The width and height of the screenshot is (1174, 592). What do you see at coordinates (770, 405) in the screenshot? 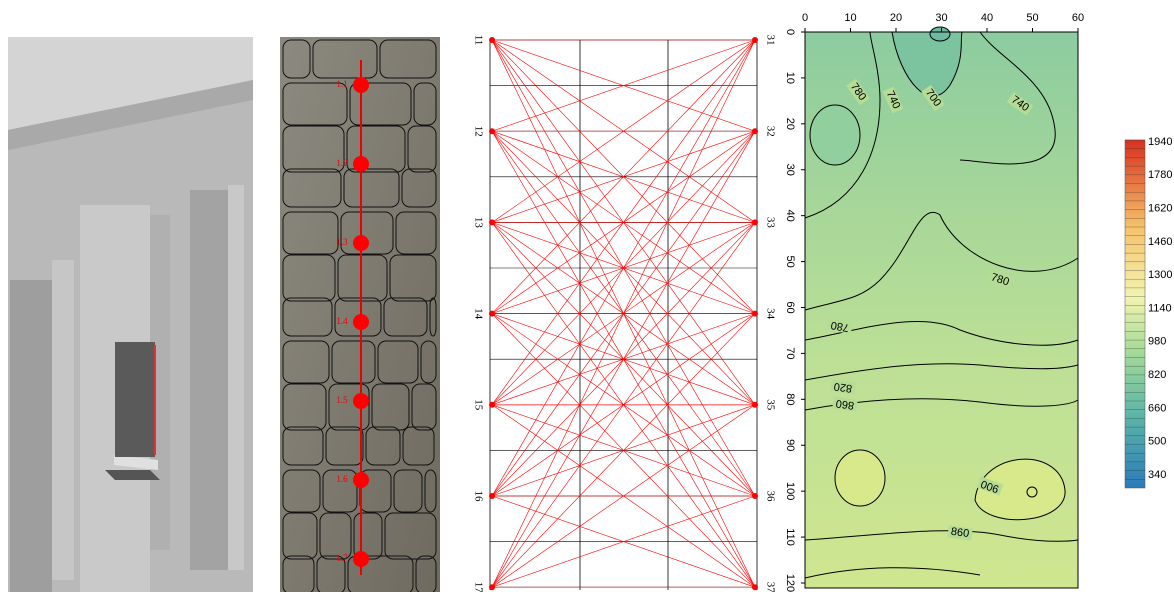
I see `receiver-label: 35` at bounding box center [770, 405].